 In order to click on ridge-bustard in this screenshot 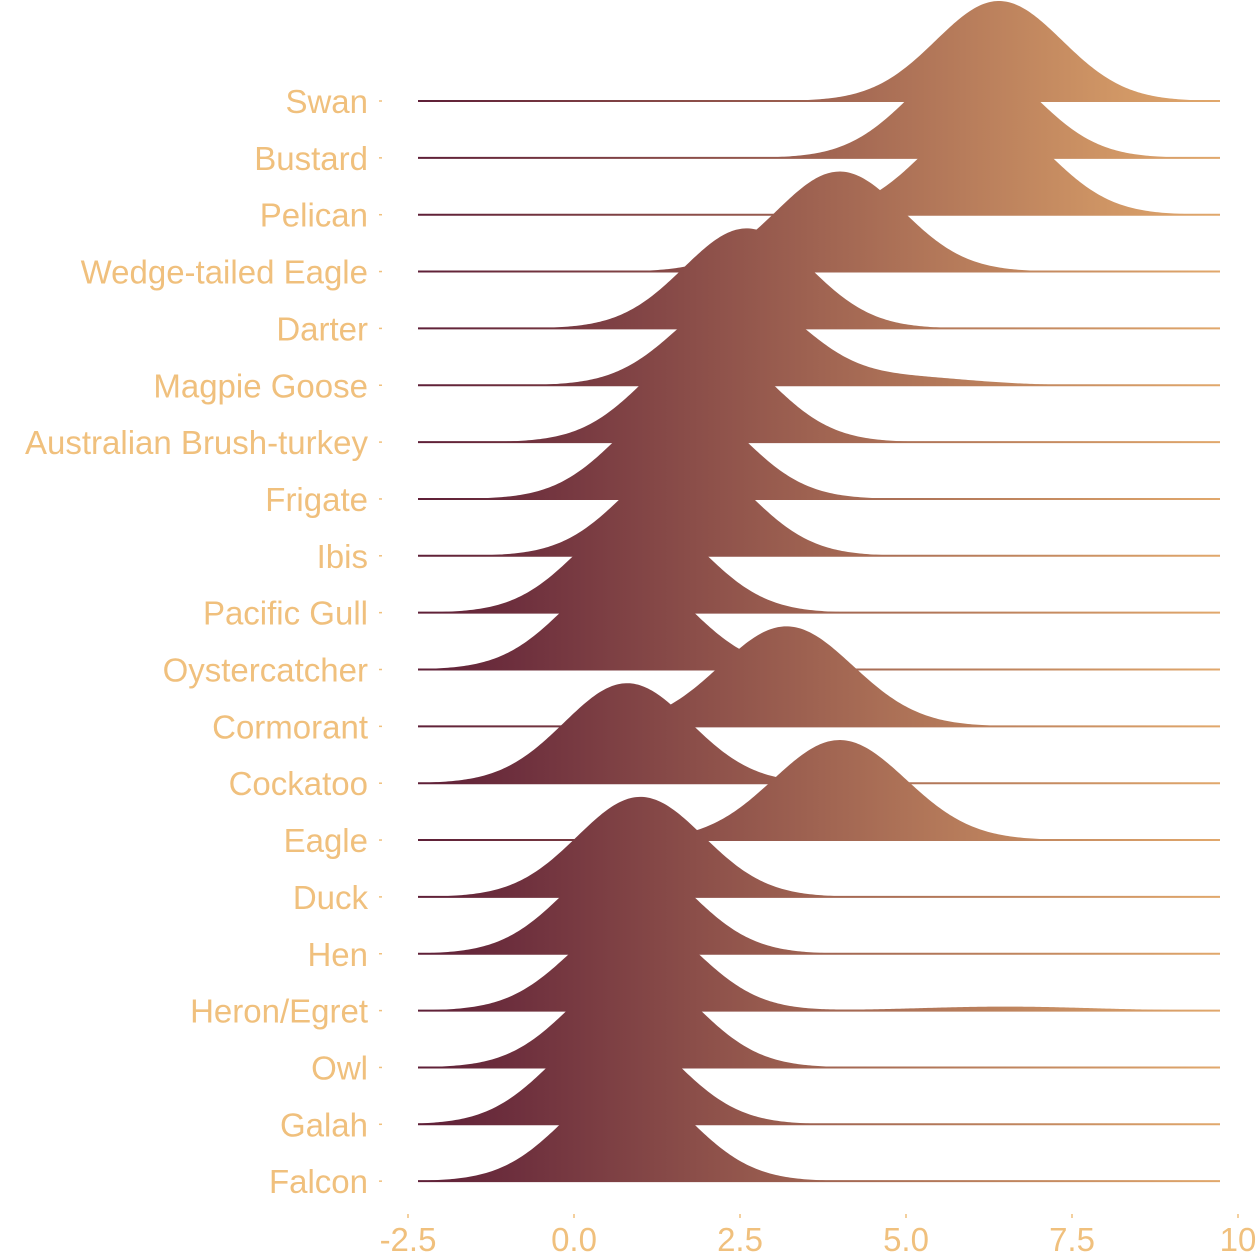, I will do `click(819, 107)`.